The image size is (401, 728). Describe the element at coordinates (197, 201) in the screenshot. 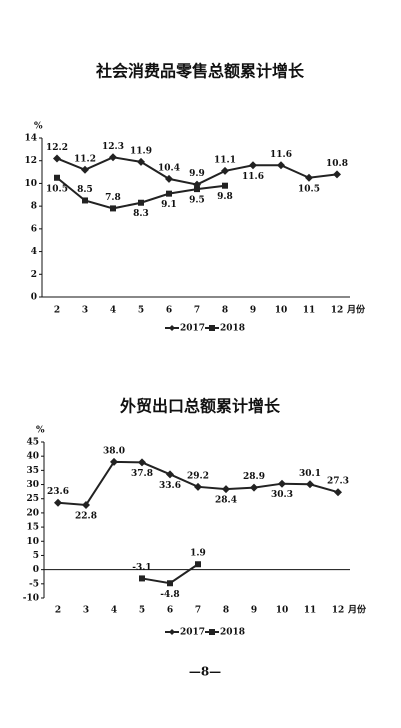

I see `data-label: 9.5` at that location.